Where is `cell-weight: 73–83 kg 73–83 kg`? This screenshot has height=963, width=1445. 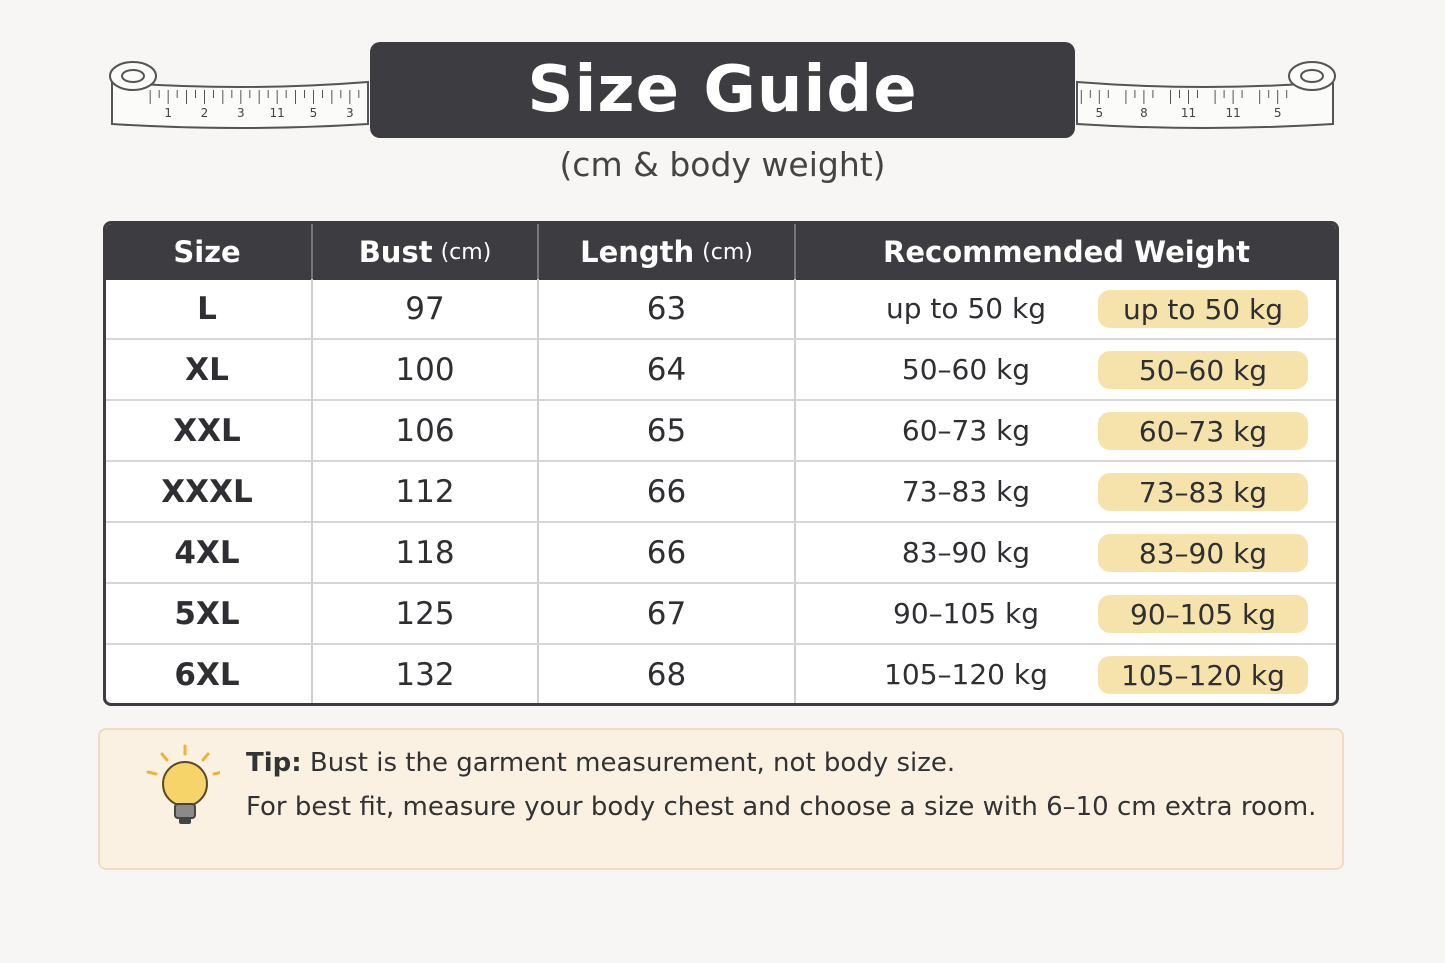
cell-weight: 73–83 kg 73–83 kg is located at coordinates (1066, 492).